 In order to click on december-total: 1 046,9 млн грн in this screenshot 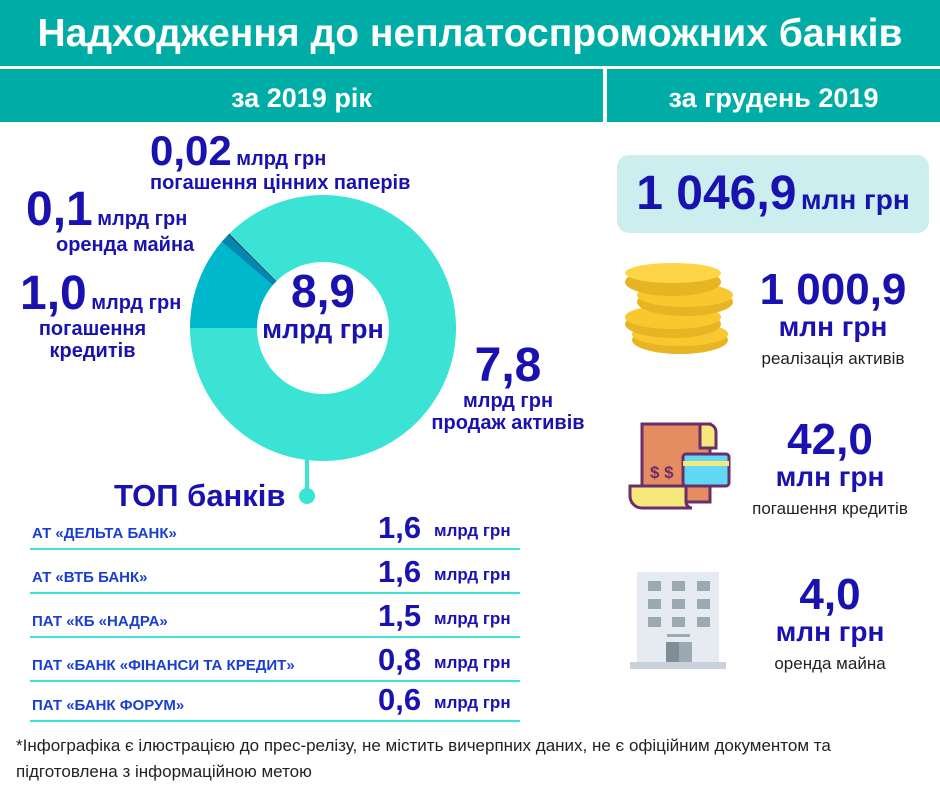, I will do `click(773, 194)`.